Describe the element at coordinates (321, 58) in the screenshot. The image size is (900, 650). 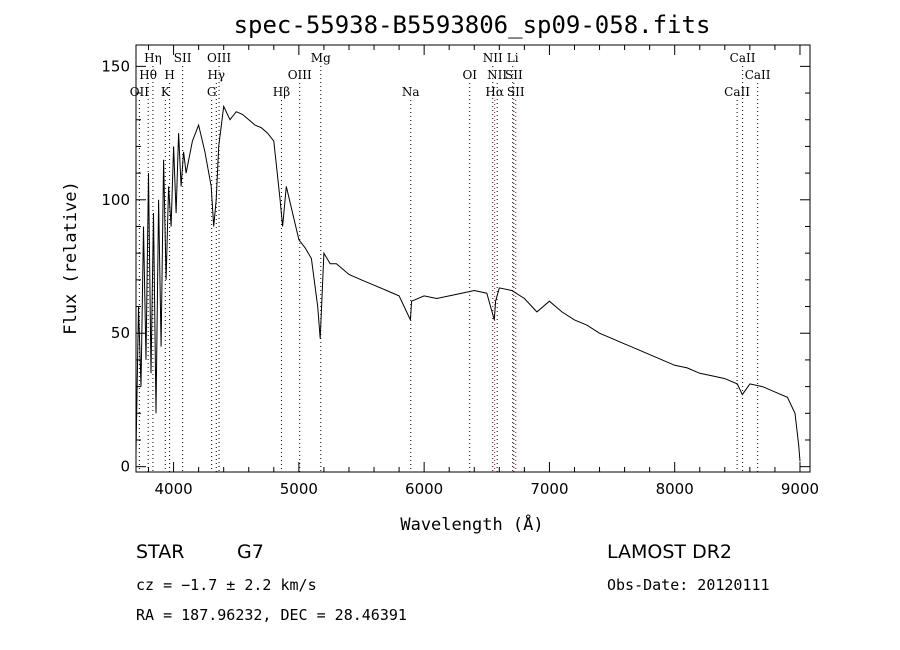
I see `line-label: Mg` at that location.